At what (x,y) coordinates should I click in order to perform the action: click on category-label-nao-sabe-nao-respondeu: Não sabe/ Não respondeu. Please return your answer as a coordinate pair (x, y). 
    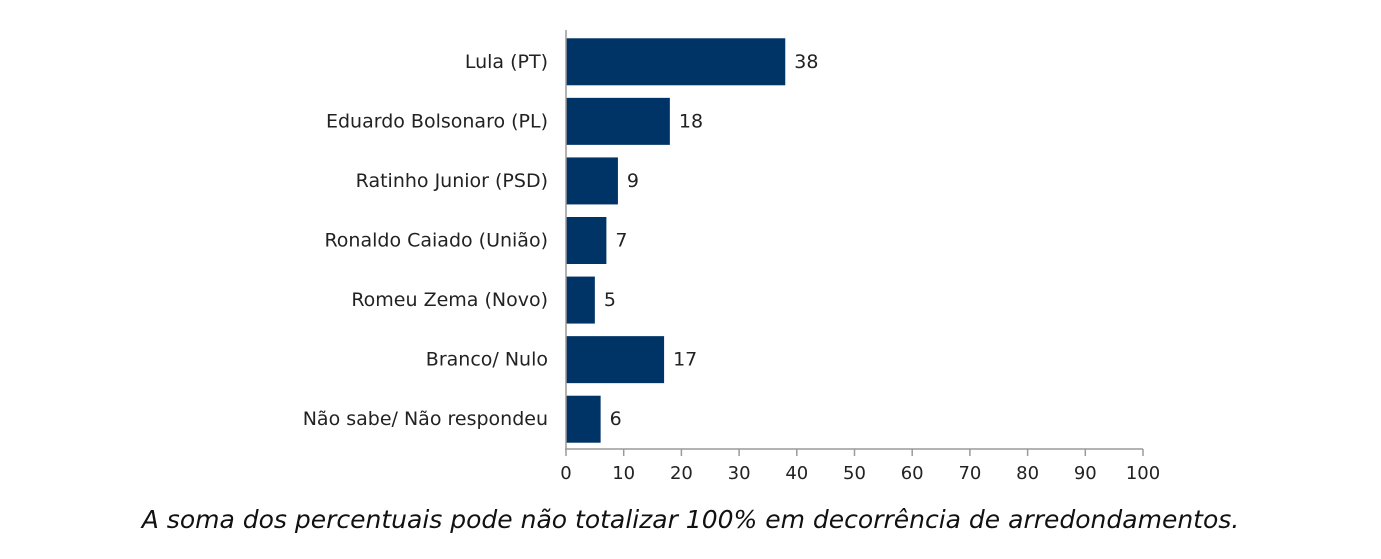
    Looking at the image, I should click on (425, 419).